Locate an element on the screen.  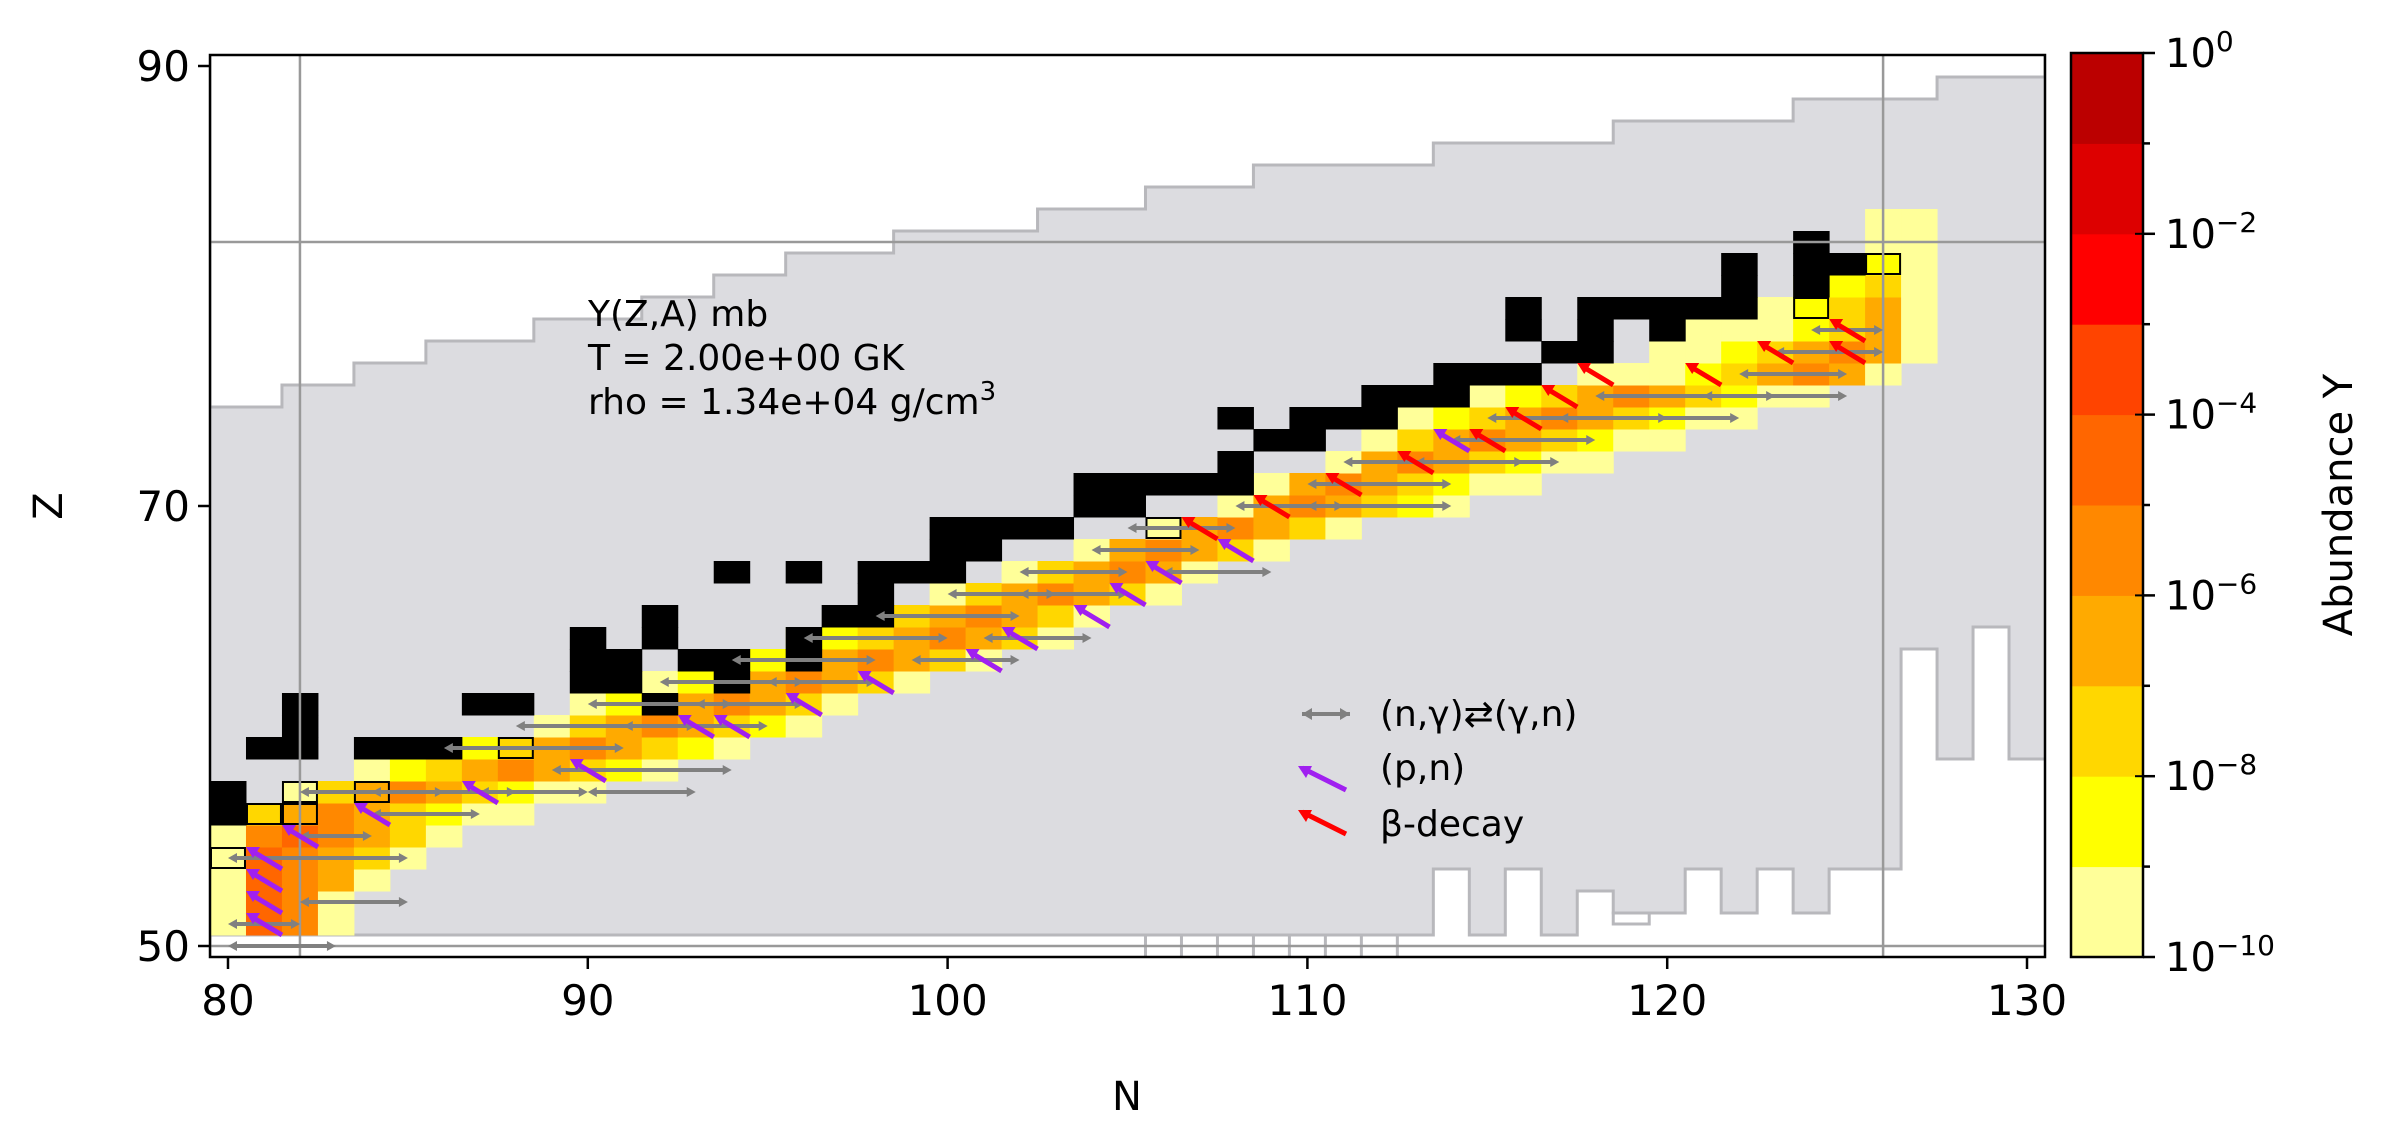
legend-ng-head-left is located at coordinates (1307, 714).